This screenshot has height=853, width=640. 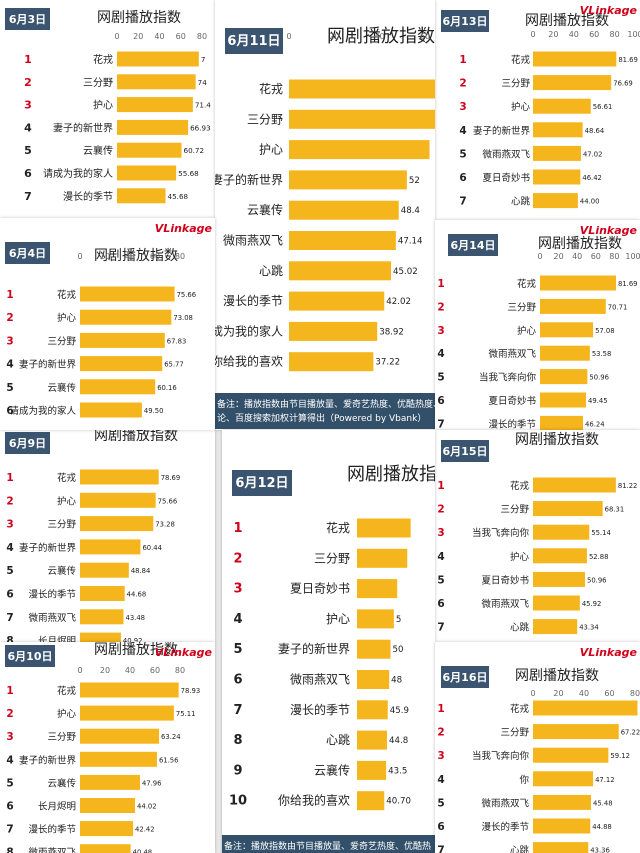 I want to click on value-label: 63.24, so click(x=171, y=737).